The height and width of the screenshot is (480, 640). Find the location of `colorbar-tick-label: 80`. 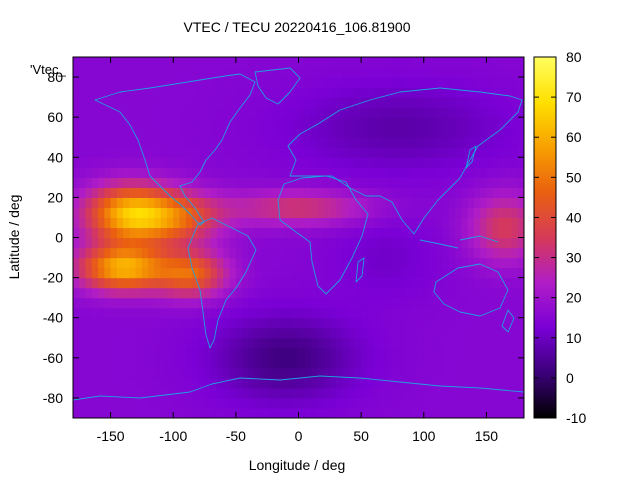

colorbar-tick-label: 80 is located at coordinates (574, 57).